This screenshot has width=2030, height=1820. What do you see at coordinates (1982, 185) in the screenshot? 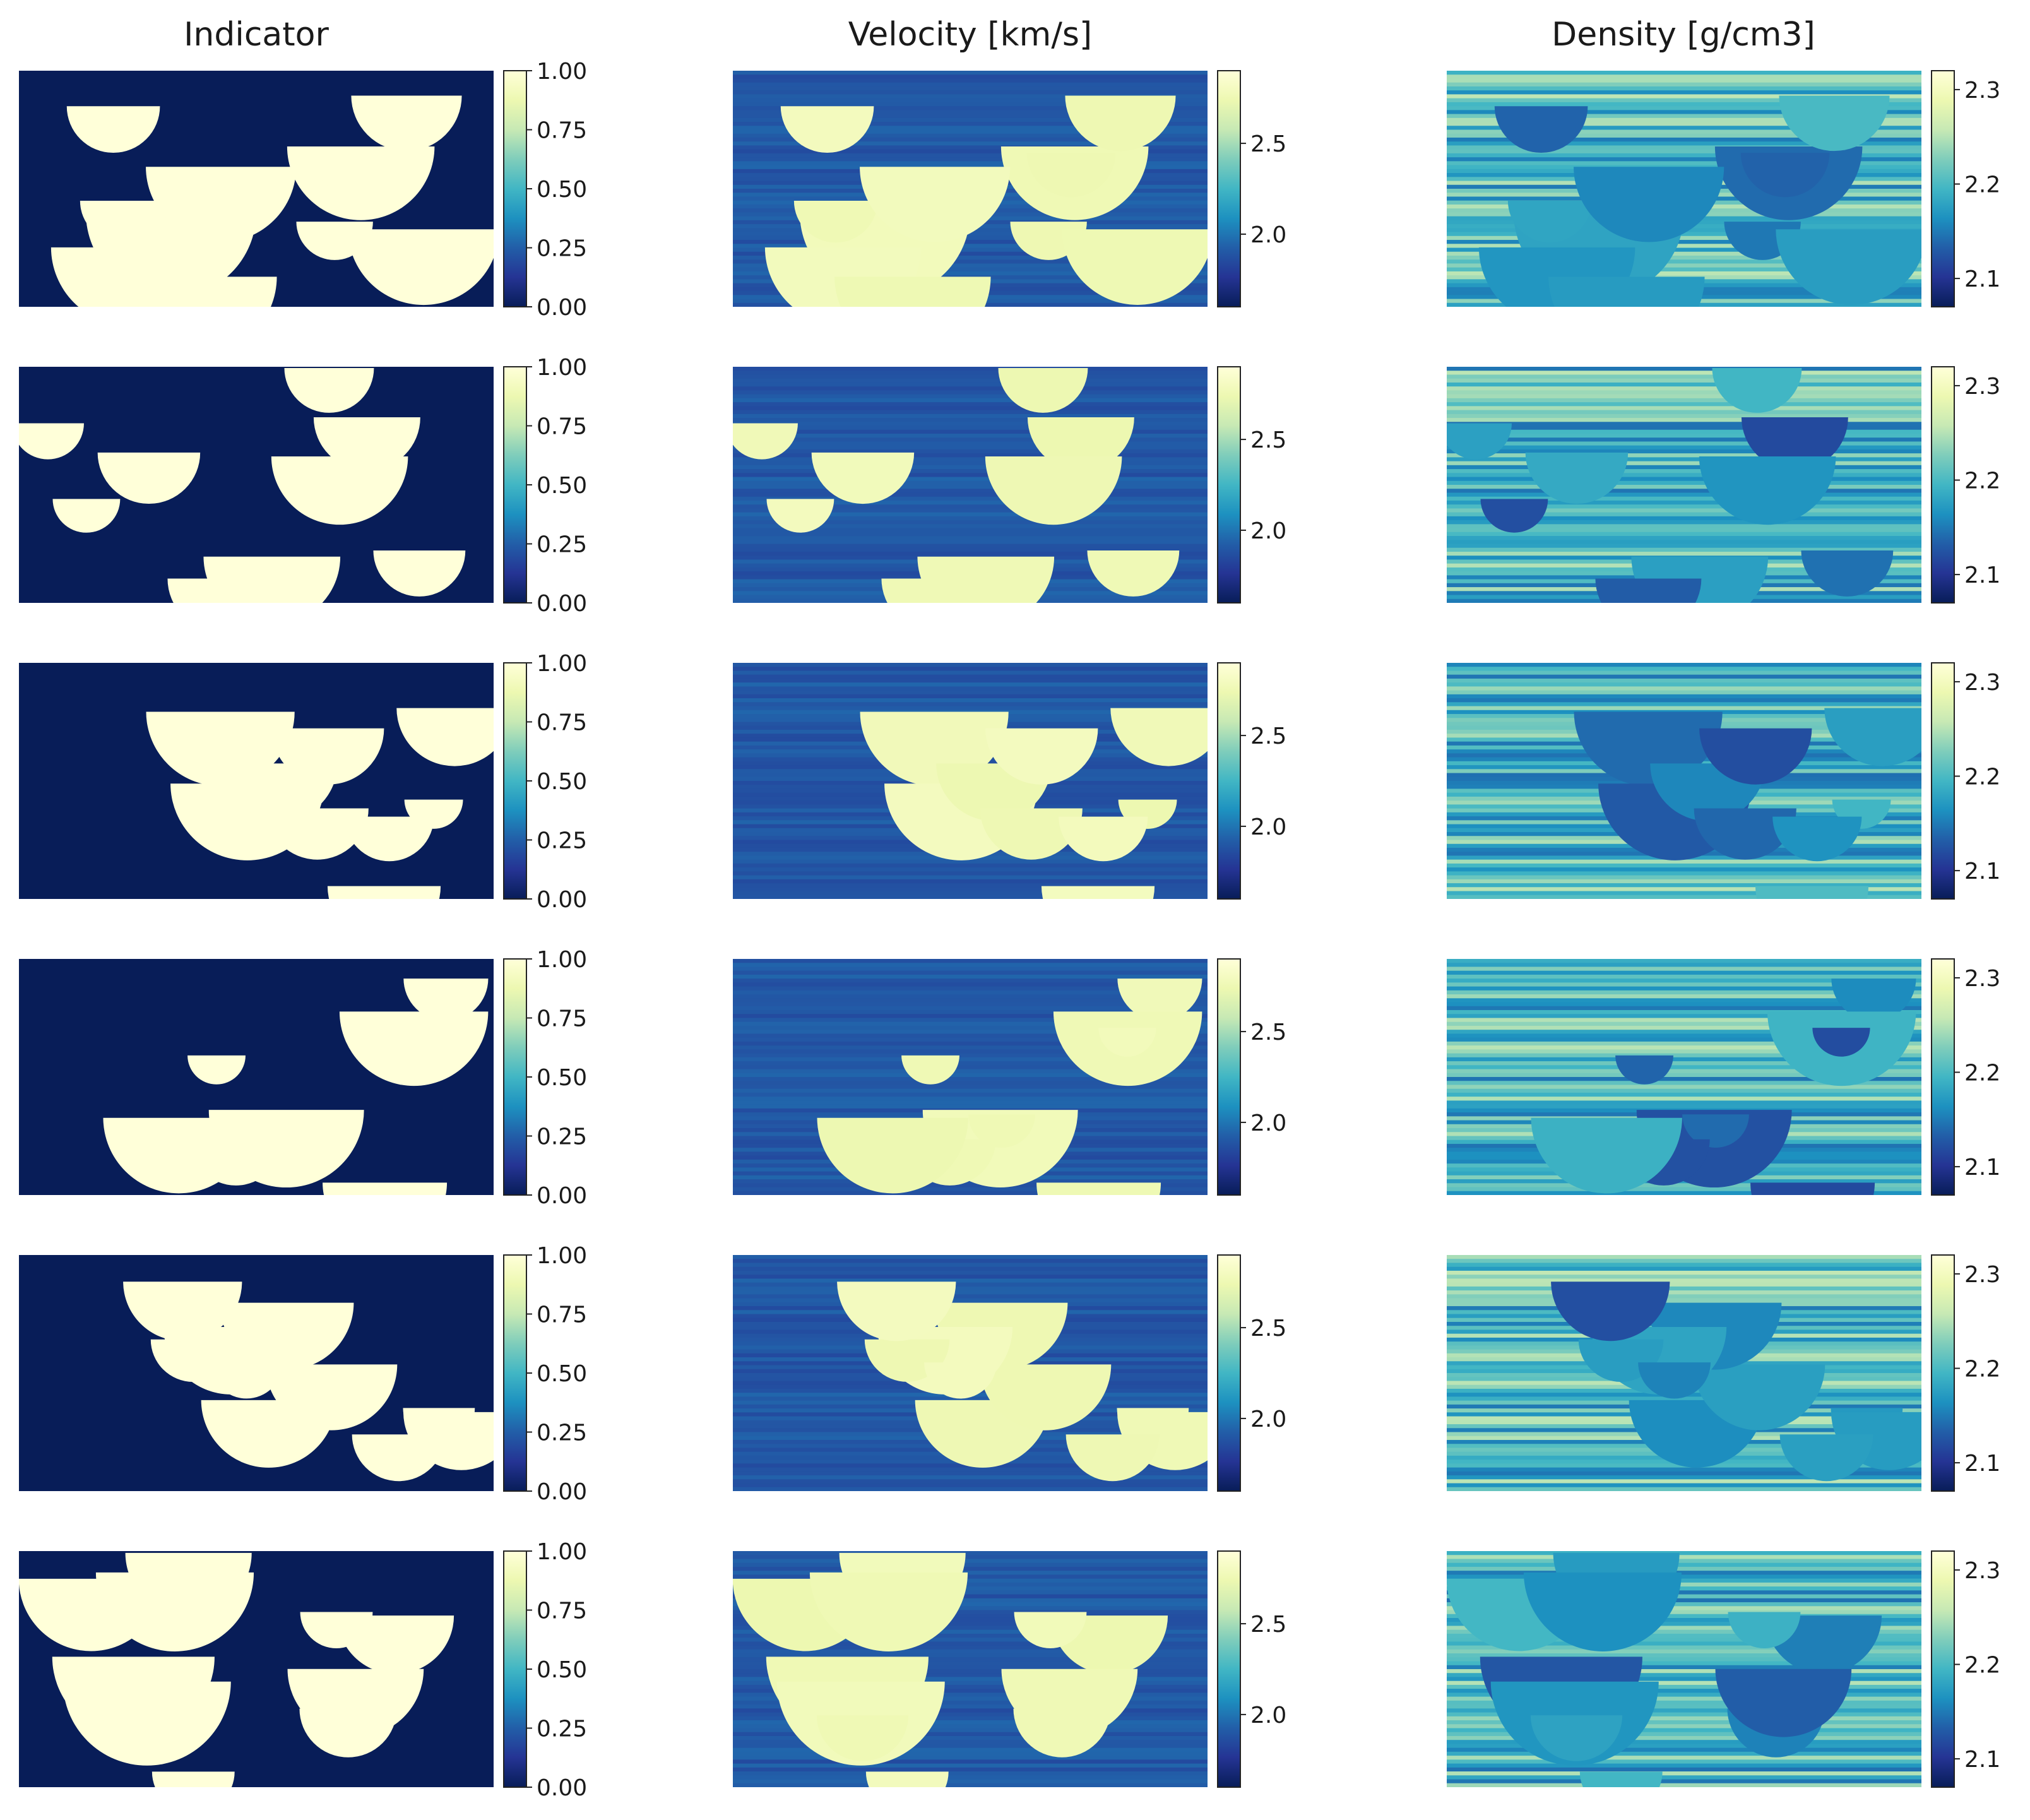
I see `colorbar-tick-label: 2.2` at bounding box center [1982, 185].